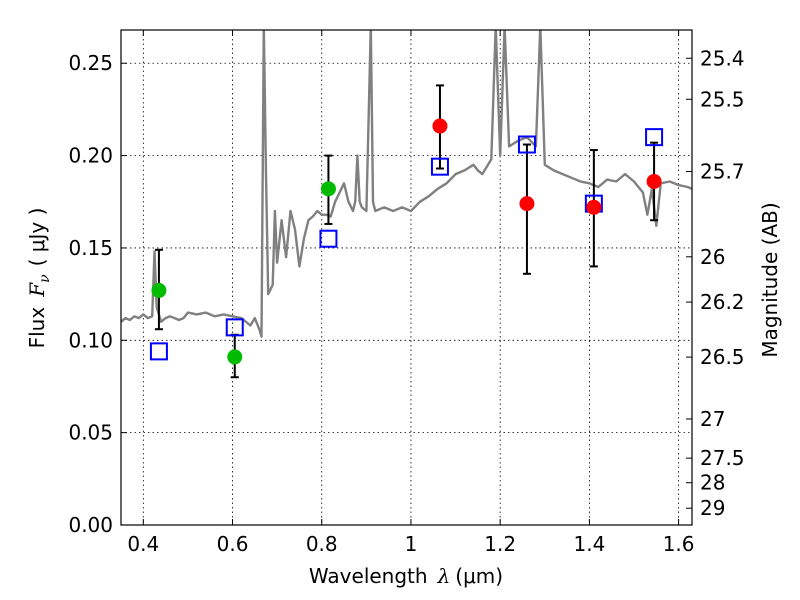 This screenshot has height=600, width=800. What do you see at coordinates (722, 171) in the screenshot?
I see `y2-tick-label: 25.7` at bounding box center [722, 171].